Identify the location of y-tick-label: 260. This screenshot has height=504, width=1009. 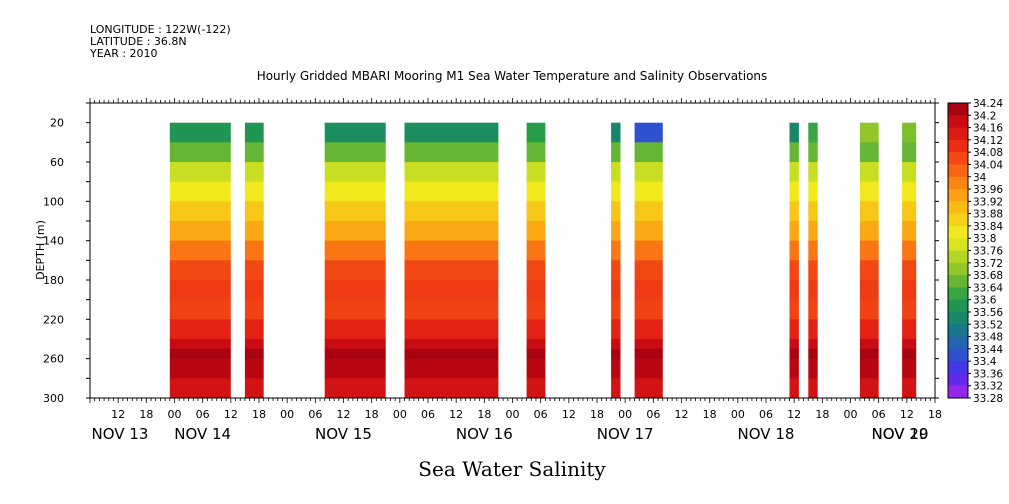
(53, 359).